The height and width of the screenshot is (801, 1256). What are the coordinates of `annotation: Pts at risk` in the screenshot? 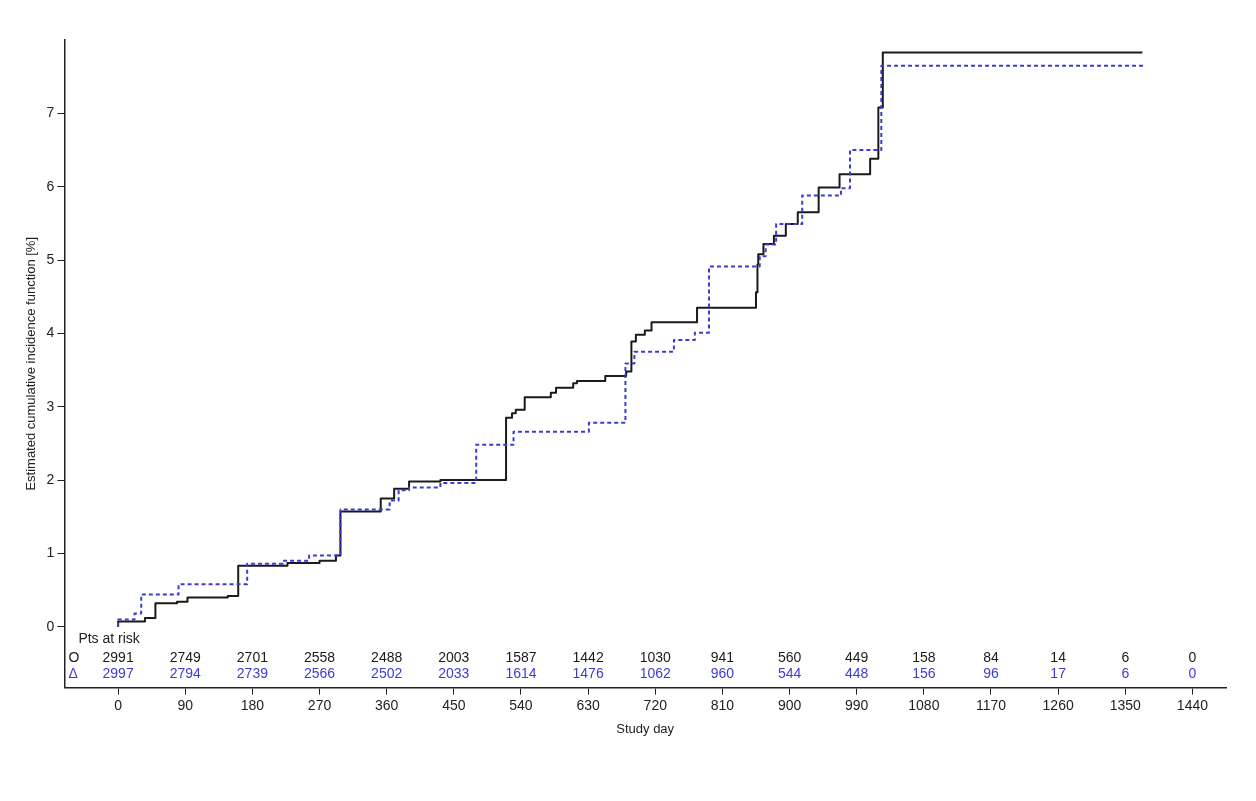 It's located at (109, 638).